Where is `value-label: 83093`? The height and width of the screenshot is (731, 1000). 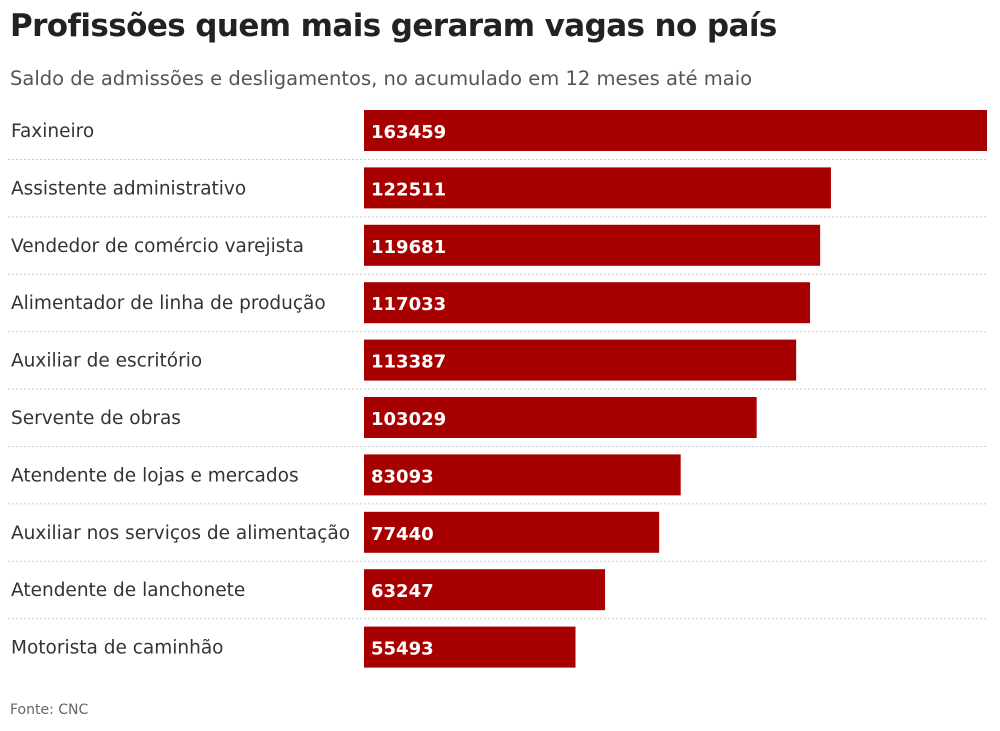
value-label: 83093 is located at coordinates (402, 476).